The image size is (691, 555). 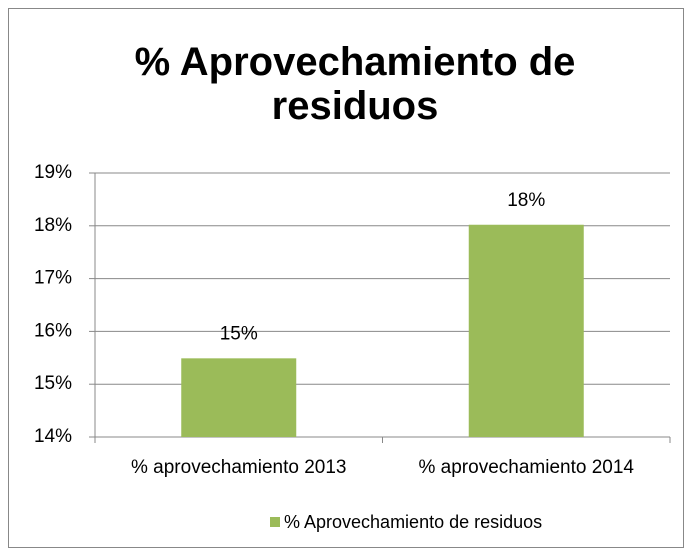 I want to click on y-tick-label: 19%, so click(x=53, y=172).